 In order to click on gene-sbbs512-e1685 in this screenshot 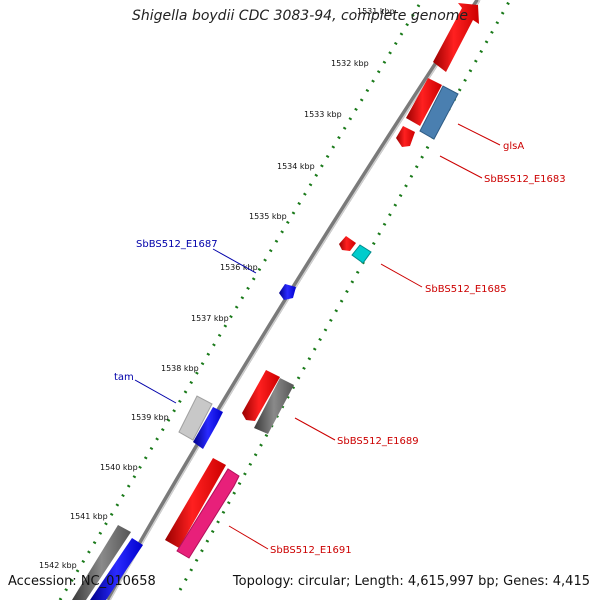, I will do `click(361, 254)`.